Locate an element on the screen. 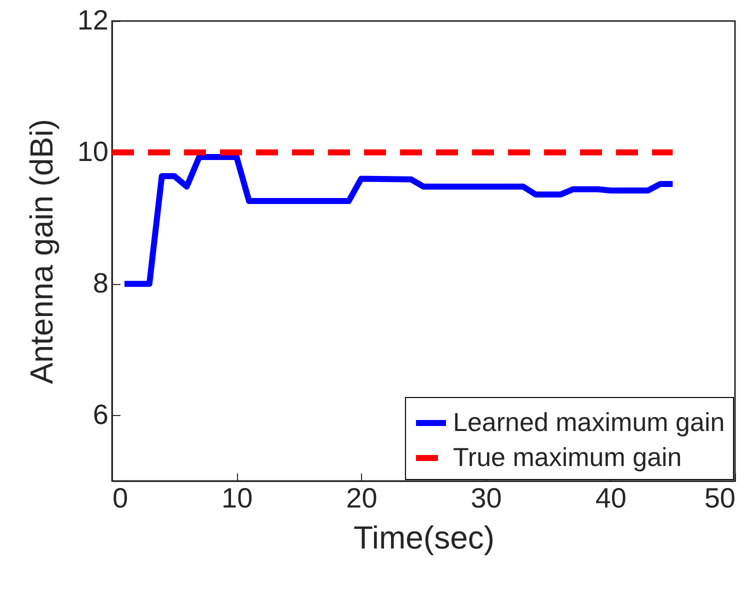 This screenshot has width=754, height=600. x-tick-label: 50 is located at coordinates (720, 498).